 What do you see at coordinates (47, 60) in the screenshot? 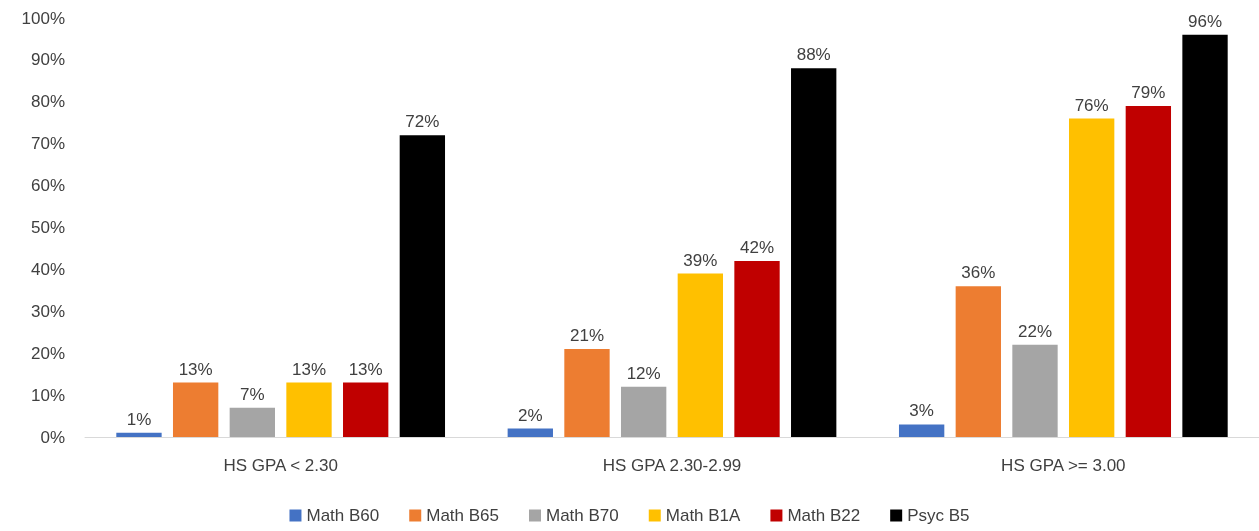
I see `y-tick-label: 90%` at bounding box center [47, 60].